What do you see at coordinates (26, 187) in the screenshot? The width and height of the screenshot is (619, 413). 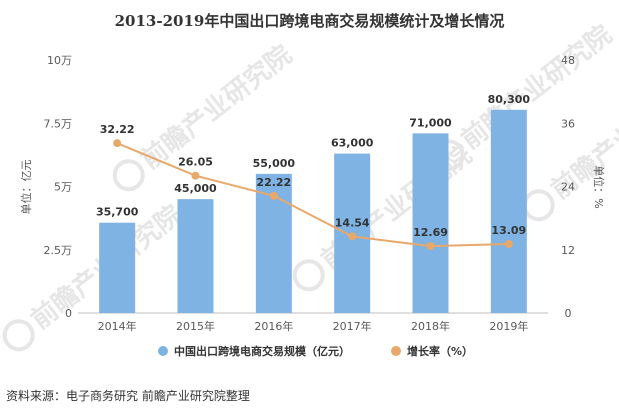 I see `left-axis-label: 单位：亿元` at bounding box center [26, 187].